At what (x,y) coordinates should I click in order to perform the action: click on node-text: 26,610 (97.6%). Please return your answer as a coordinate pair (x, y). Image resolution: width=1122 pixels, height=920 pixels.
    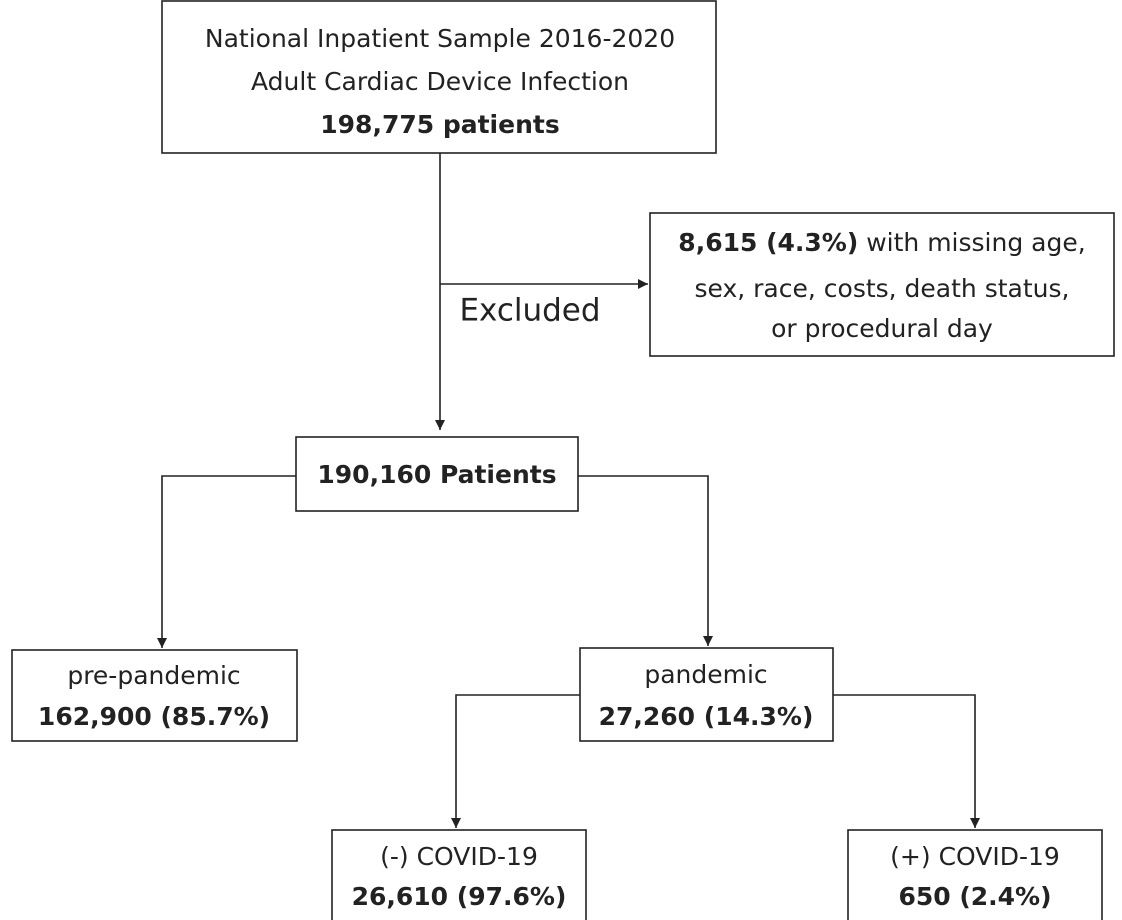
    Looking at the image, I should click on (459, 896).